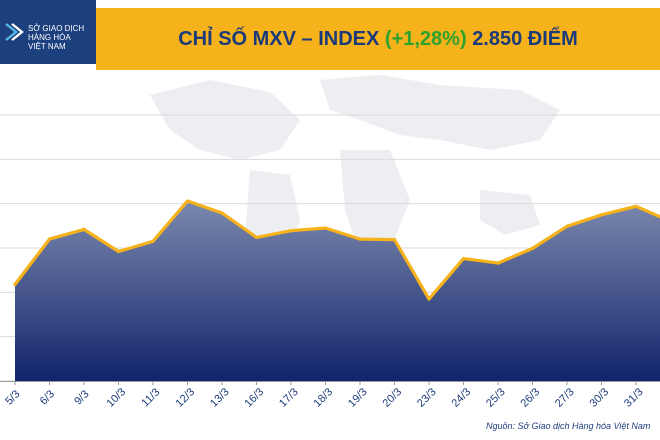 This screenshot has height=440, width=660. What do you see at coordinates (47, 397) in the screenshot?
I see `x-tick-label: 6/3` at bounding box center [47, 397].